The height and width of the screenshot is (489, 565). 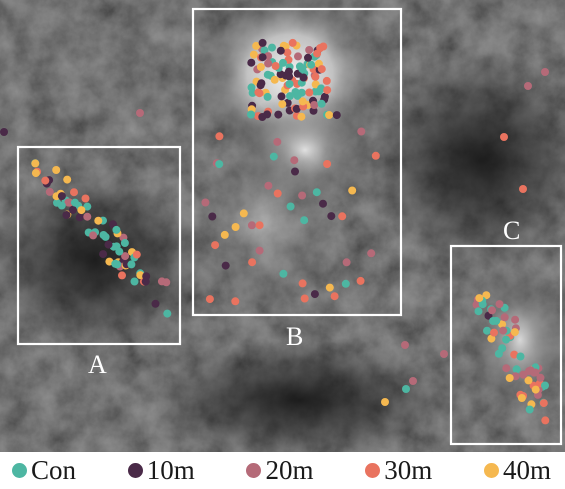 What do you see at coordinates (289, 470) in the screenshot?
I see `legend-label-20m: 20m` at bounding box center [289, 470].